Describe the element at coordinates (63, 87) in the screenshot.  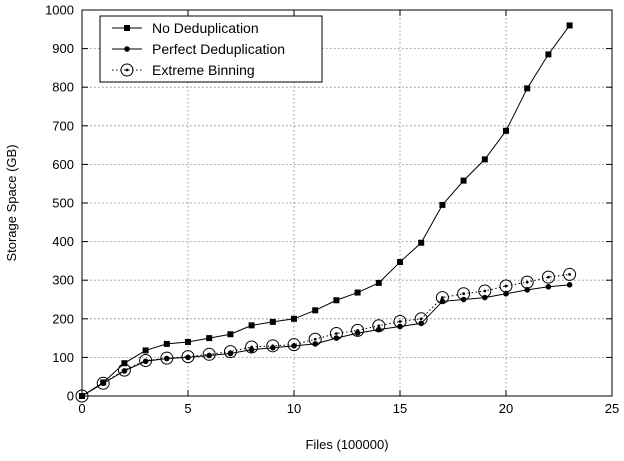
I see `y-tick-label: 800` at that location.